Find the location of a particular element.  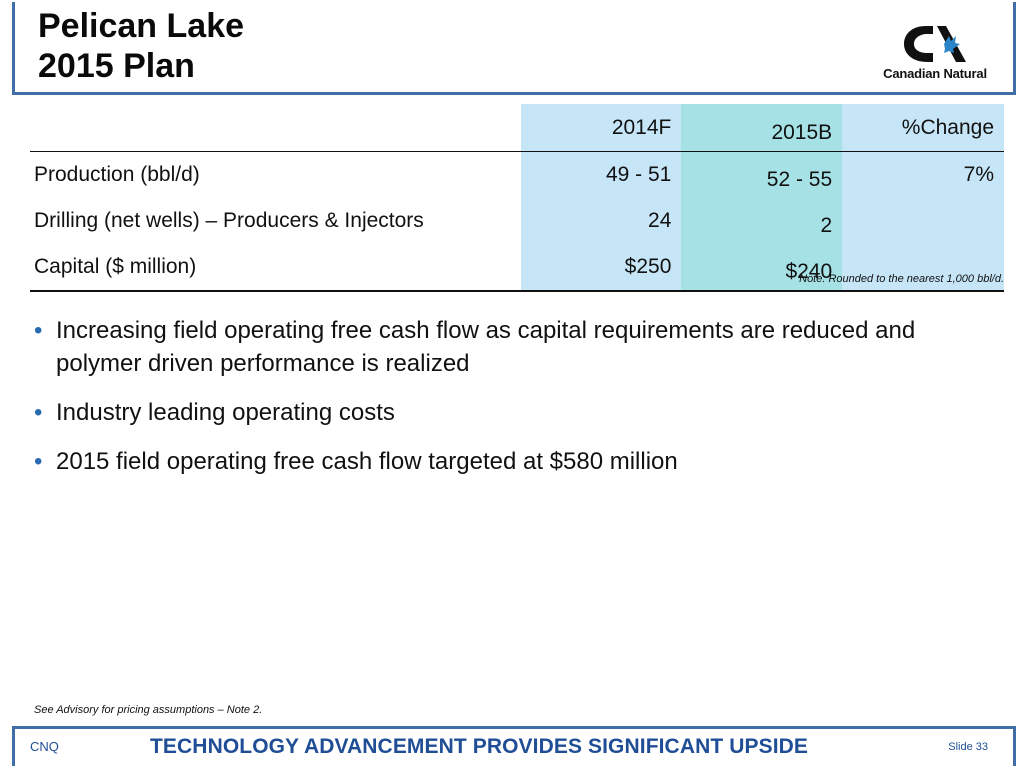

cell-2015b: 2 is located at coordinates (762, 221).